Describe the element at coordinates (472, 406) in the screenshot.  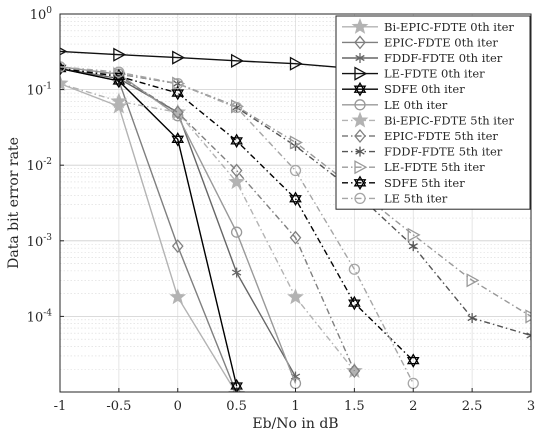
I see `x-tick-label: 2.5` at that location.